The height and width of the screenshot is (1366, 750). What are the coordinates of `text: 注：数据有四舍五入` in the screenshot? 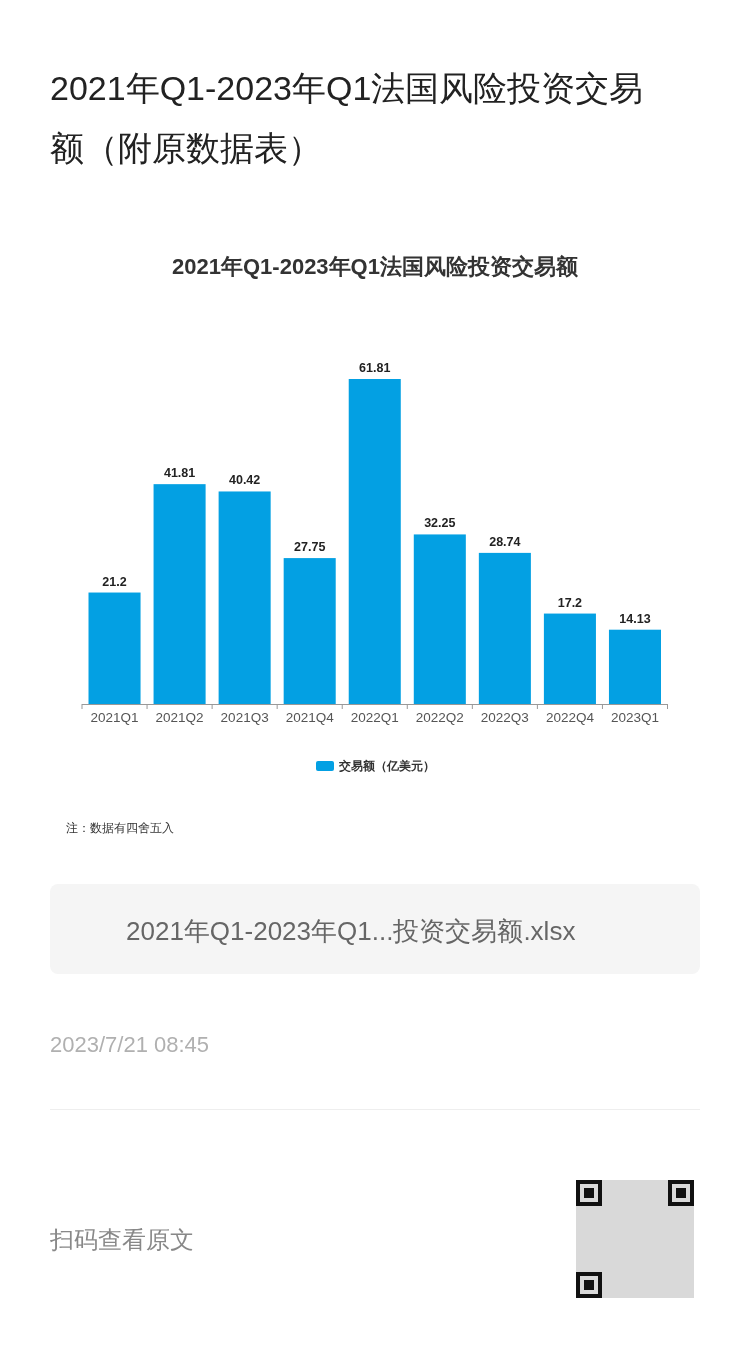 It's located at (120, 828).